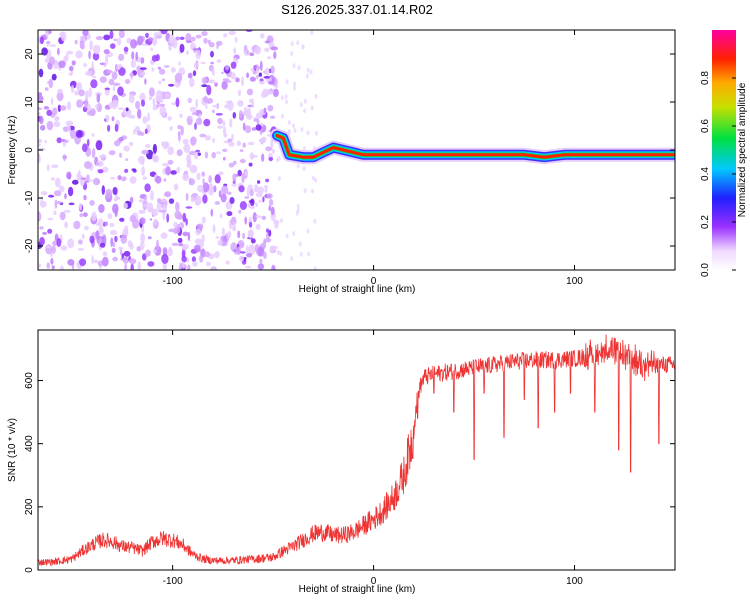  What do you see at coordinates (705, 174) in the screenshot?
I see `colorbar-tick-label: 0.4` at bounding box center [705, 174].